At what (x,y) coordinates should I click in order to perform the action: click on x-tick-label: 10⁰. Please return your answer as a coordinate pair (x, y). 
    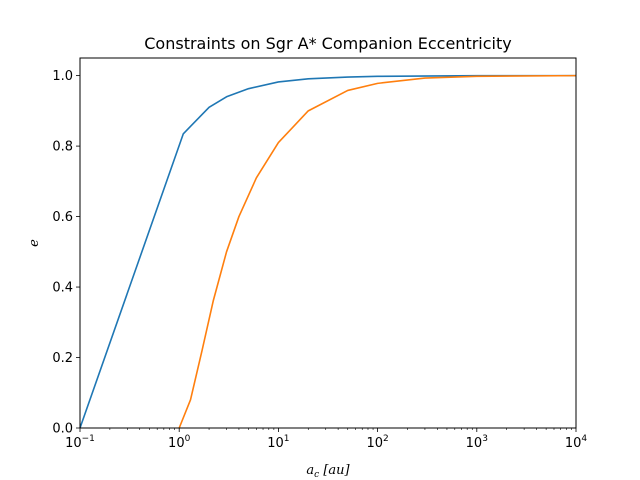
    Looking at the image, I should click on (179, 442).